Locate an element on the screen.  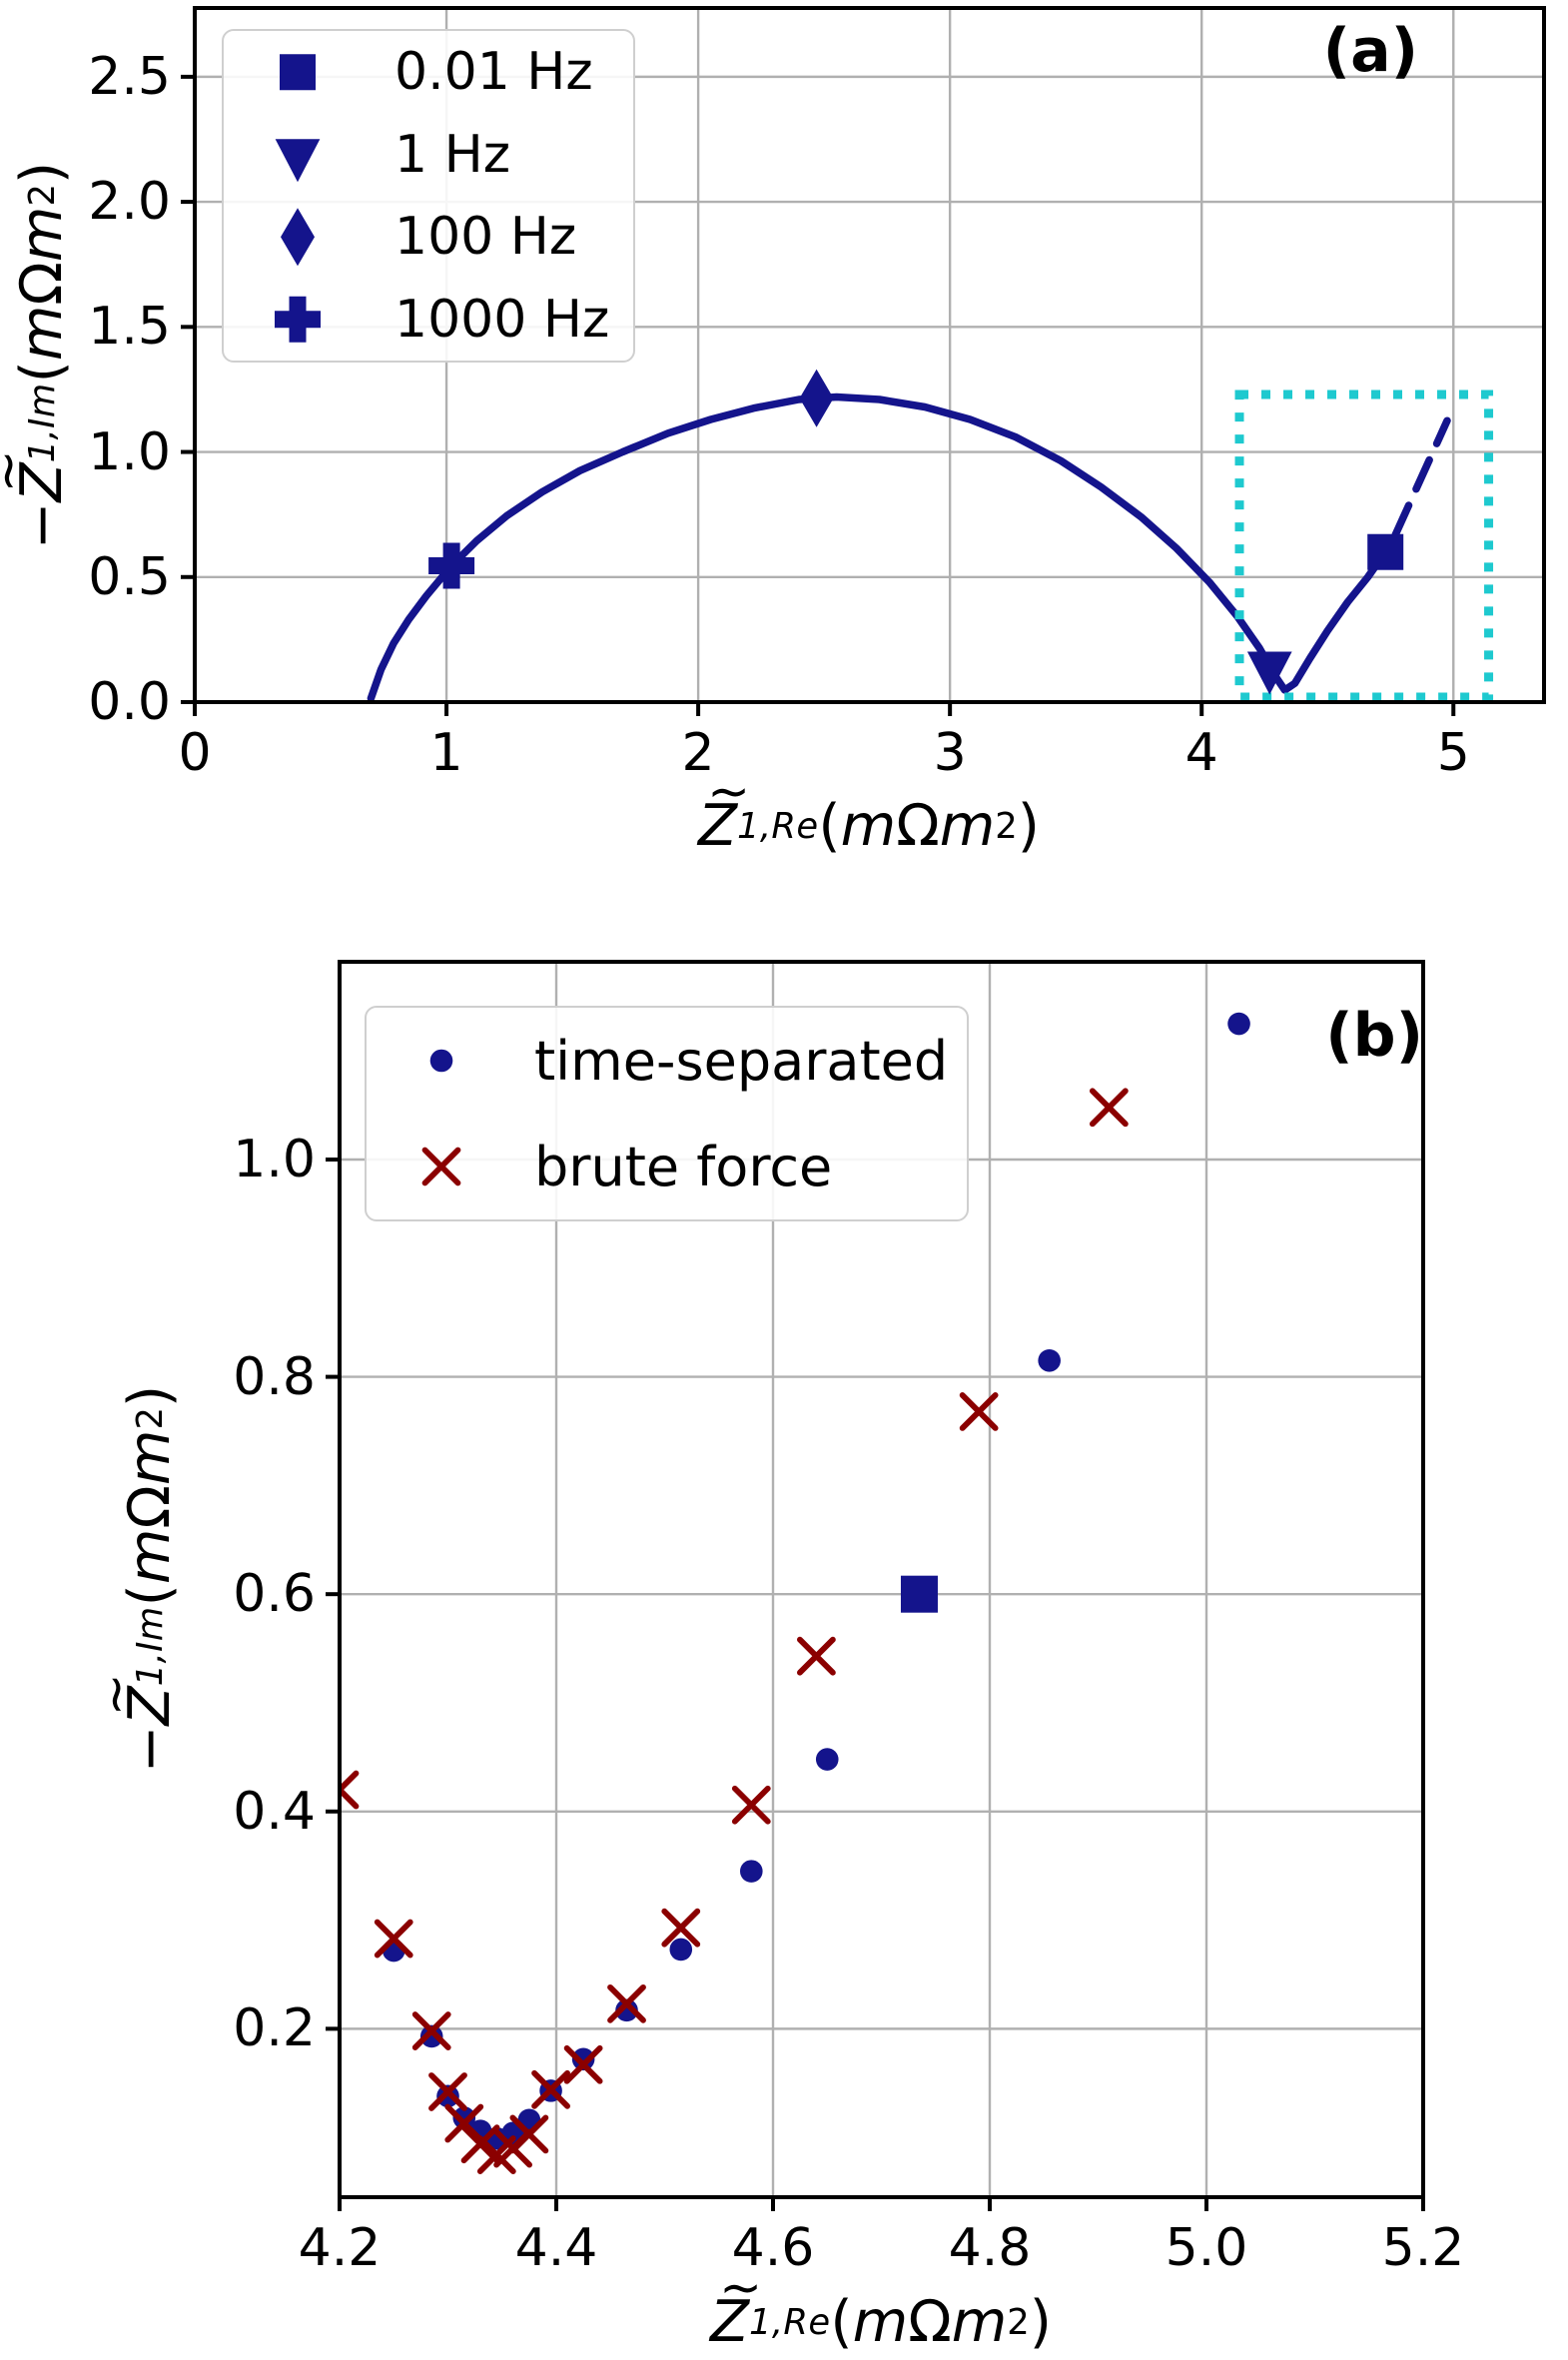
y-tick-label: 0.5 is located at coordinates (129, 576).